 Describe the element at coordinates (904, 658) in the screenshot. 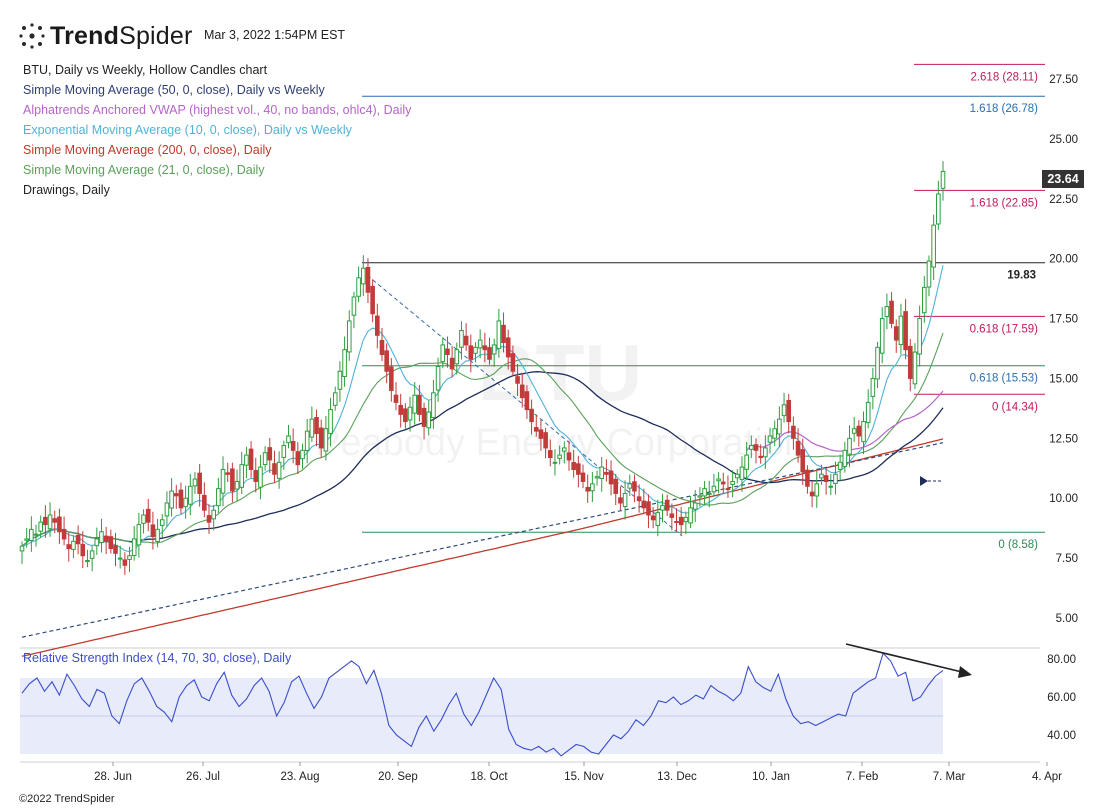

I see `divergence-arrow-line` at that location.